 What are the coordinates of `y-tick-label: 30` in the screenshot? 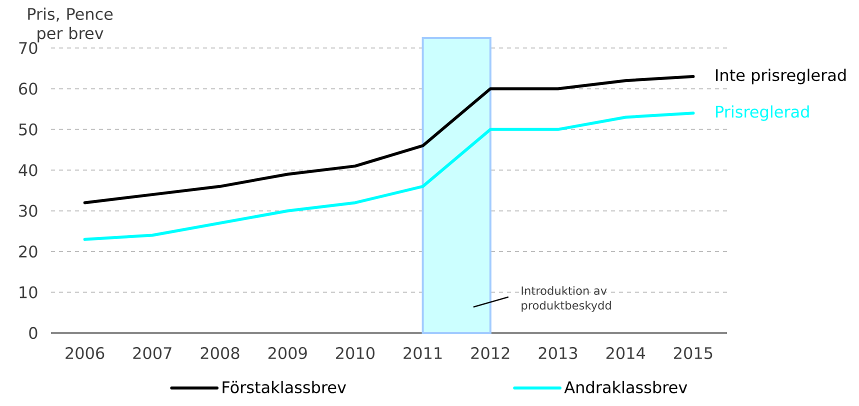 It's located at (28, 210).